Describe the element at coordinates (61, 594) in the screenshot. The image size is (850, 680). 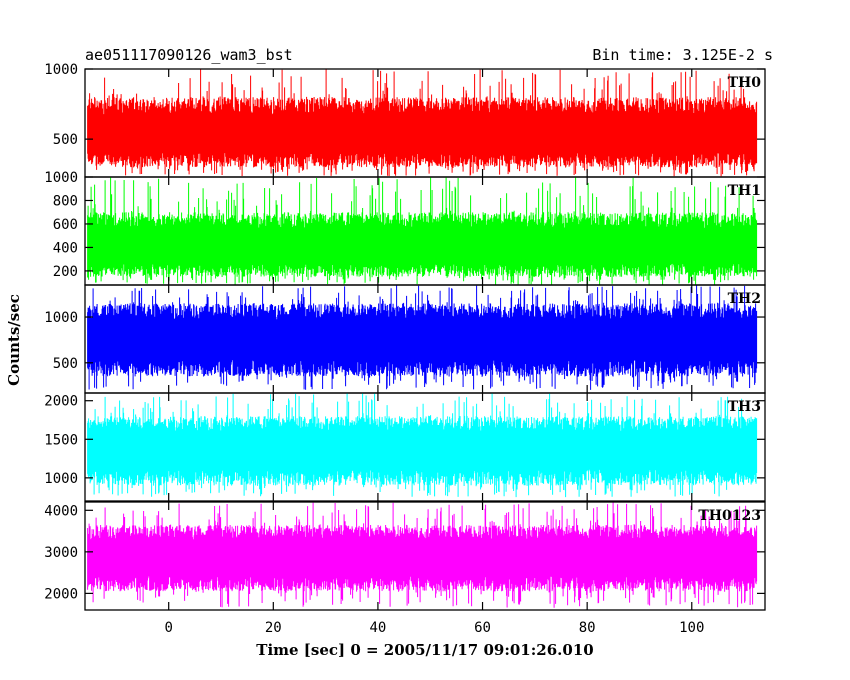
I see `y-tick-label-th0123-2000: 2000` at that location.